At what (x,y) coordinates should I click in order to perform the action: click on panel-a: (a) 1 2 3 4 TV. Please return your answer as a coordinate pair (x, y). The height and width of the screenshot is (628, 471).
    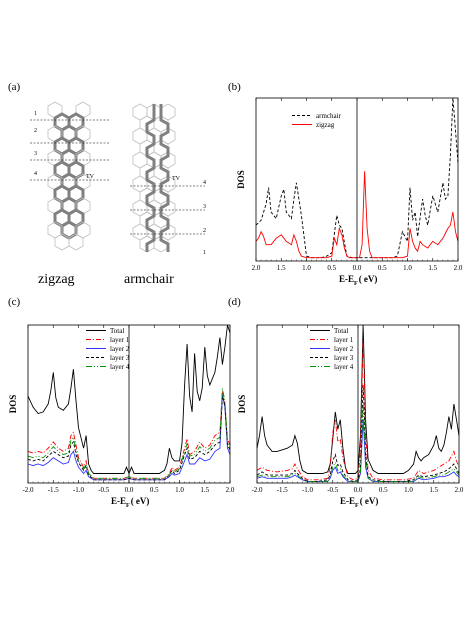
    Looking at the image, I should click on (107, 184).